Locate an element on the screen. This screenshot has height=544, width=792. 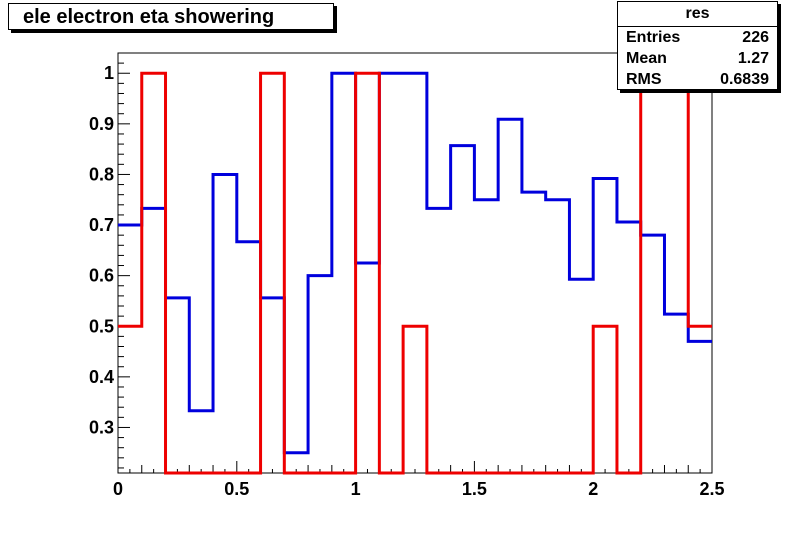
stats-label: Entries is located at coordinates (653, 37).